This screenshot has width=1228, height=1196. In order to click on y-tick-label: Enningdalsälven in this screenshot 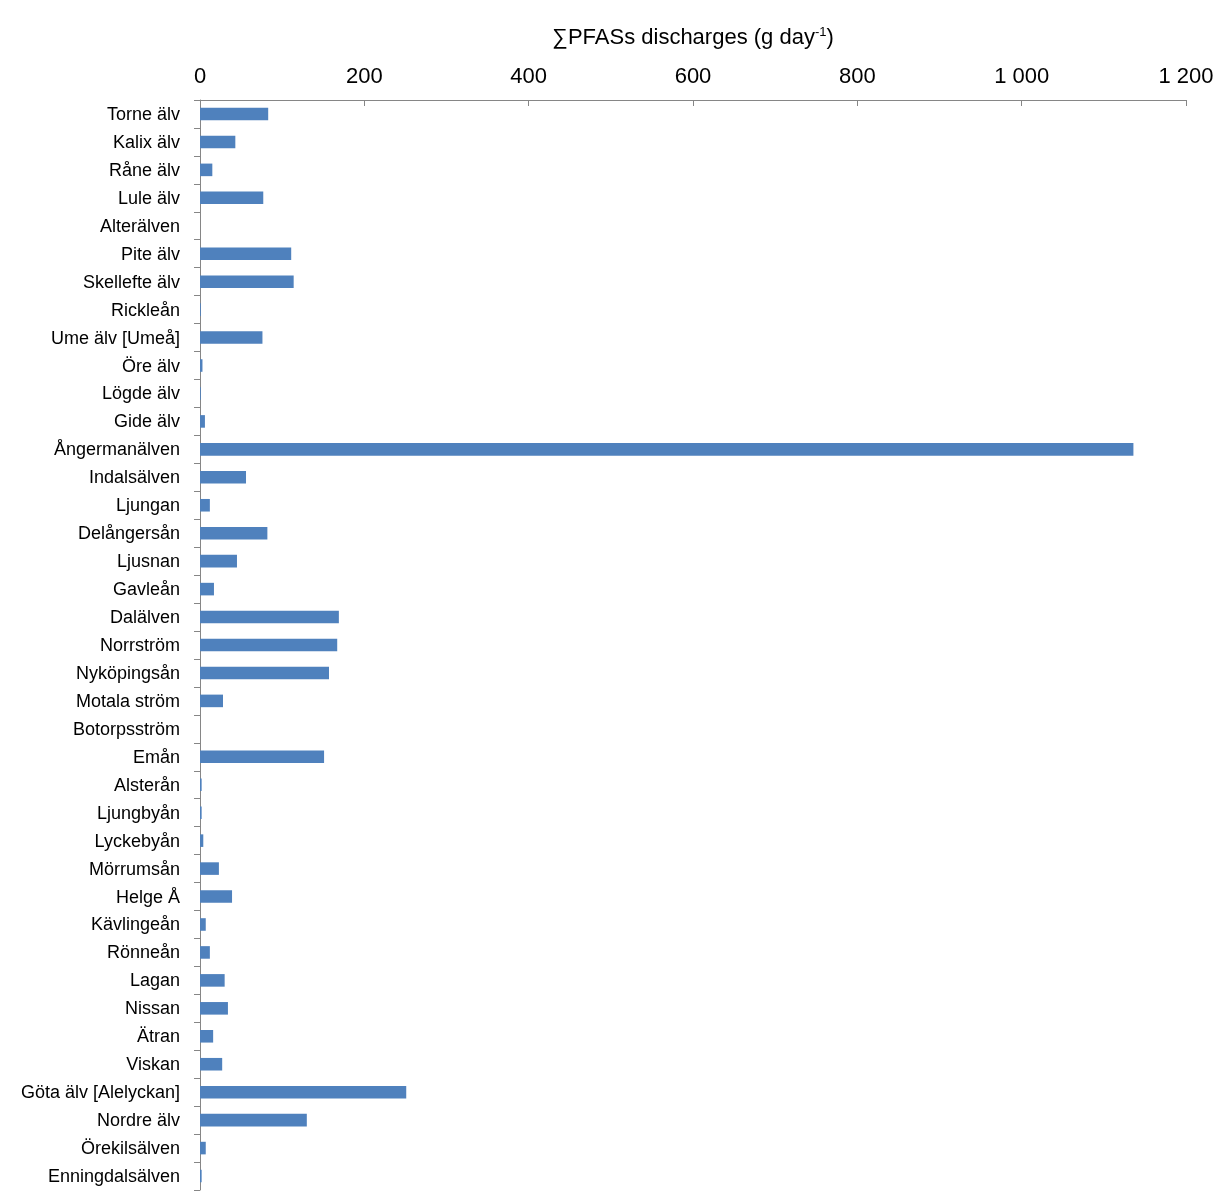, I will do `click(113, 1176)`.